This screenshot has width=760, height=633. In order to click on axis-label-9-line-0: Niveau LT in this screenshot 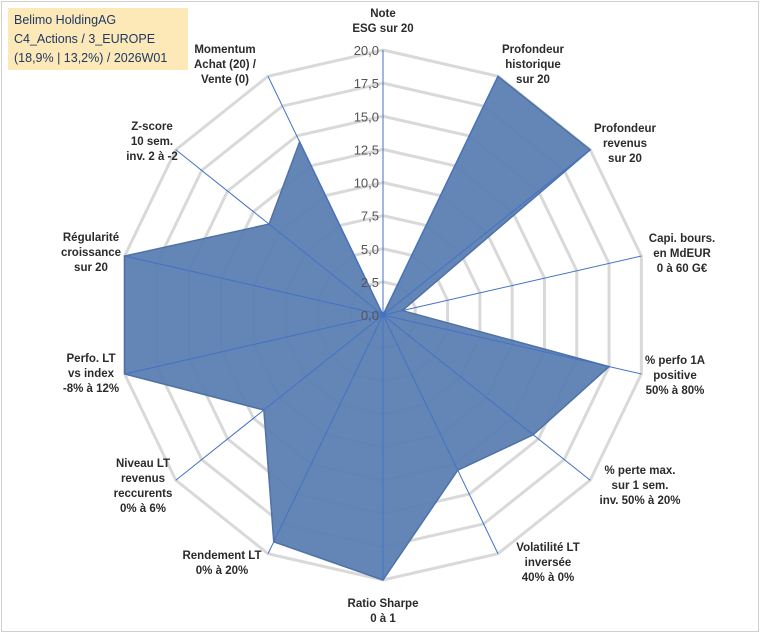, I will do `click(143, 464)`.